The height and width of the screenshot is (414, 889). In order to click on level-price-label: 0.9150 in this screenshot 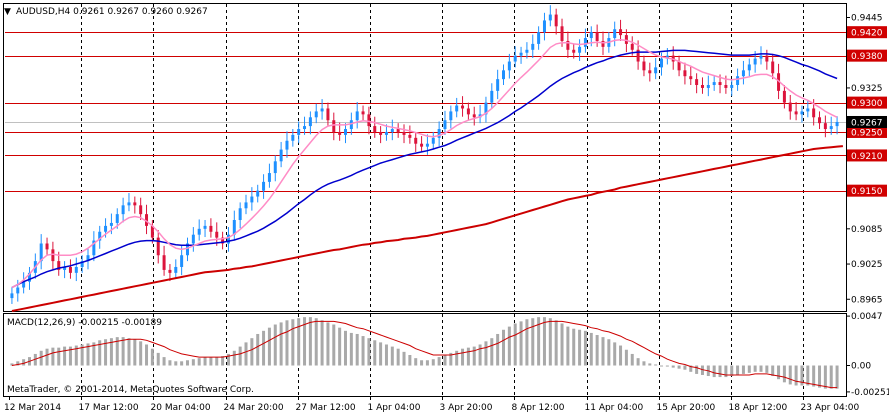, I will do `click(867, 192)`.